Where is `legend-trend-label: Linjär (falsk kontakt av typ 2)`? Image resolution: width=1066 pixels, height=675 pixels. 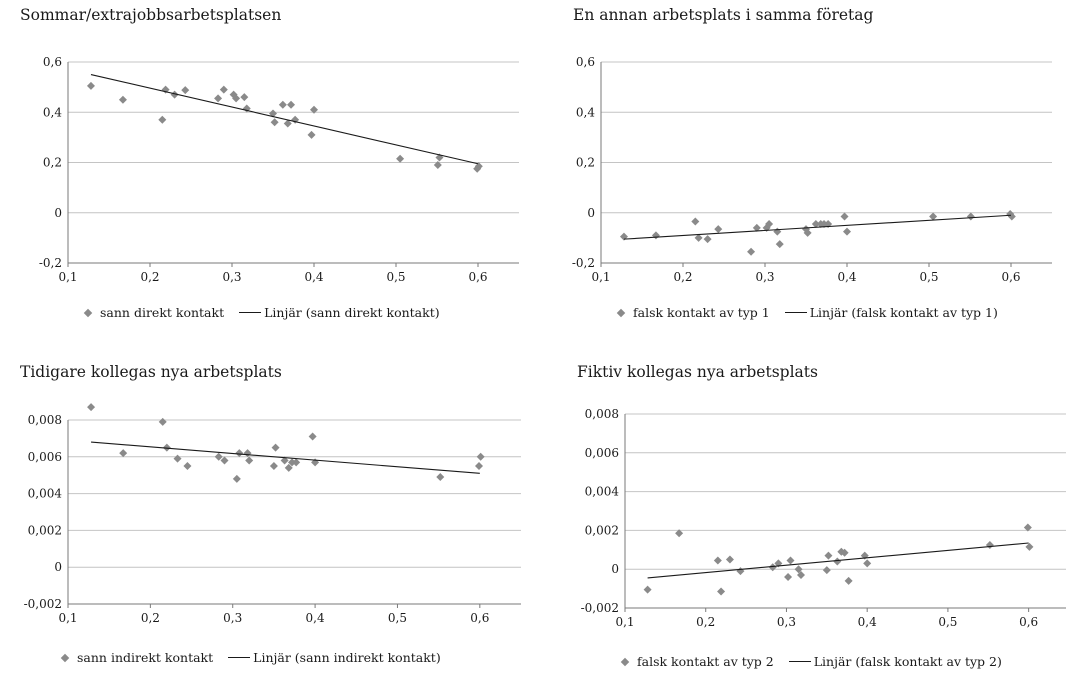
legend-trend-label: Linjär (falsk kontakt av typ 2) is located at coordinates (907, 661).